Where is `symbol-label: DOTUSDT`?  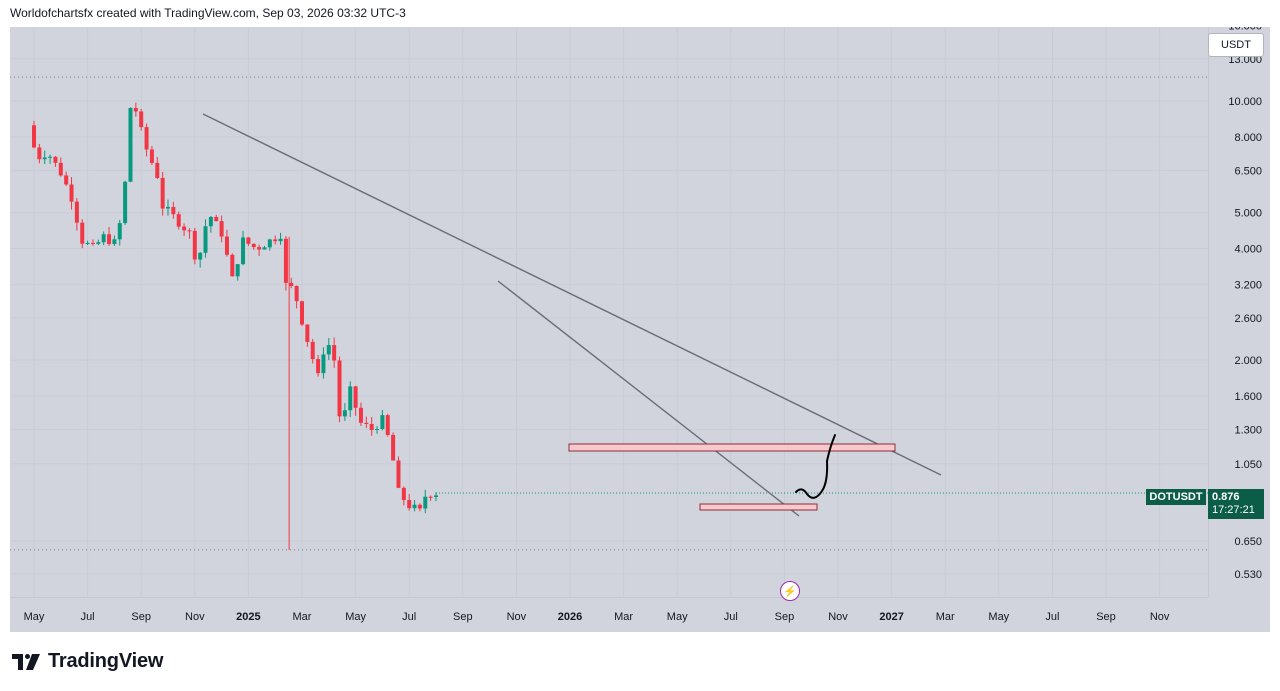
symbol-label: DOTUSDT is located at coordinates (1176, 497).